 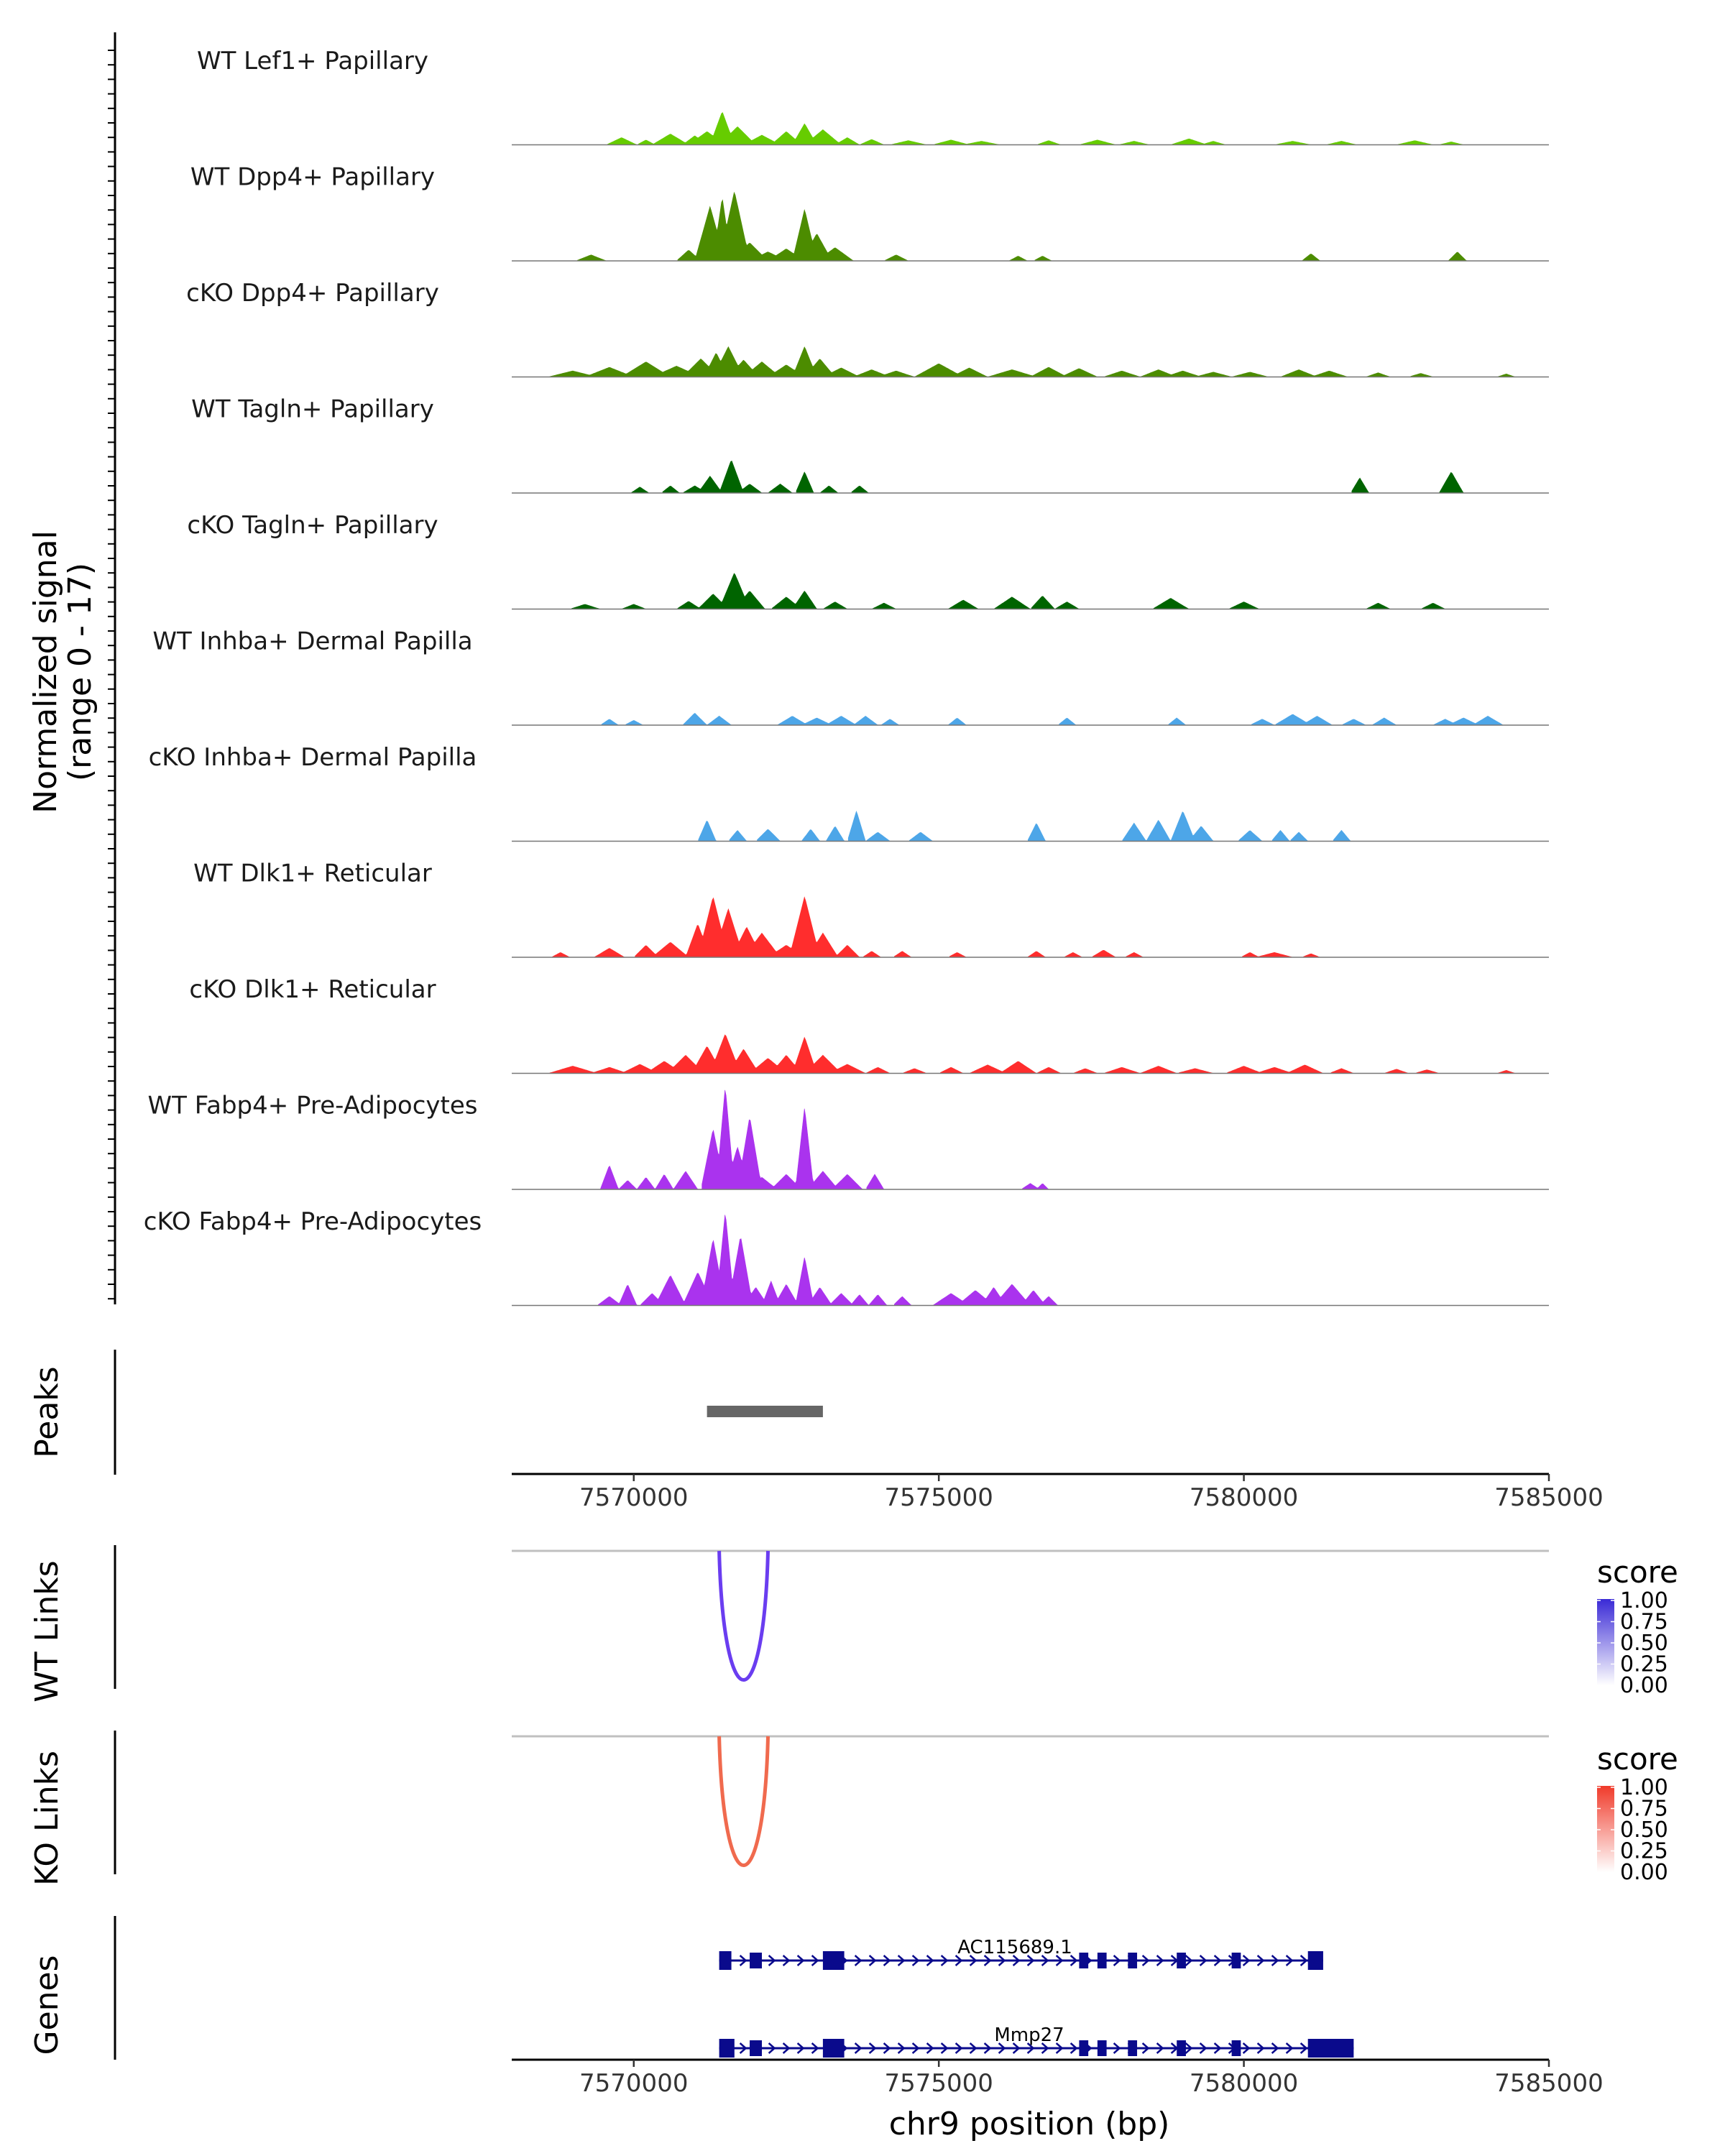 I want to click on coverage-track: WT Inhba+ Dermal Papilla, so click(x=850, y=676).